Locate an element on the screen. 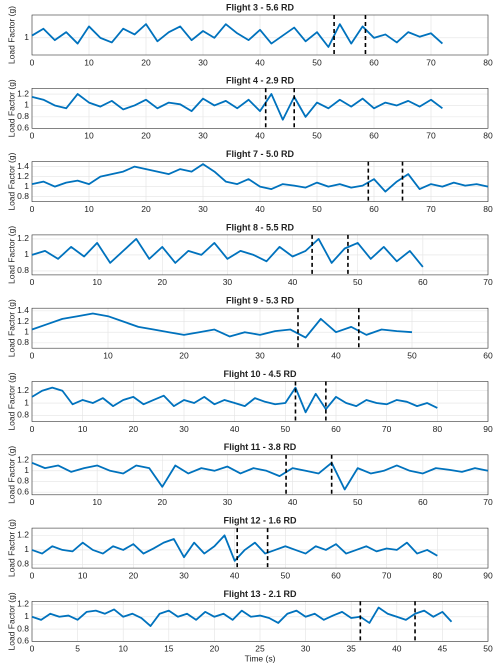 The height and width of the screenshot is (664, 500). x-axis-label: Time (s) is located at coordinates (260, 659).